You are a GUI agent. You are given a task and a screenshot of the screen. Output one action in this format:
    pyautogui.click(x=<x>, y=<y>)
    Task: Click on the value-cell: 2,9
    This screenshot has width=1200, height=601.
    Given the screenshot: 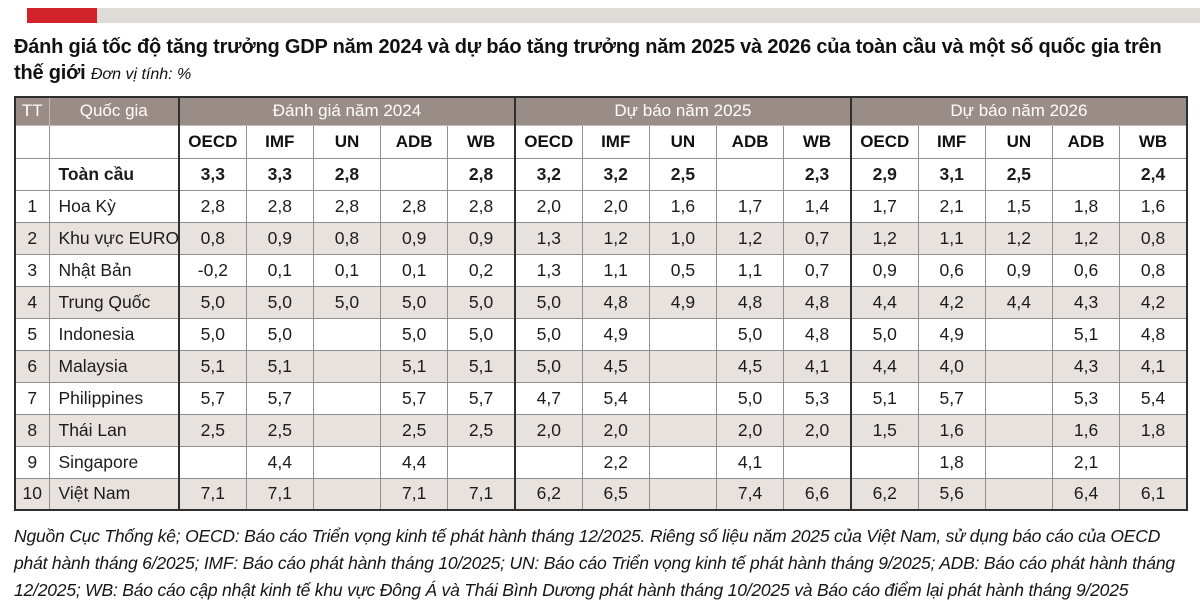 What is the action you would take?
    pyautogui.click(x=884, y=174)
    